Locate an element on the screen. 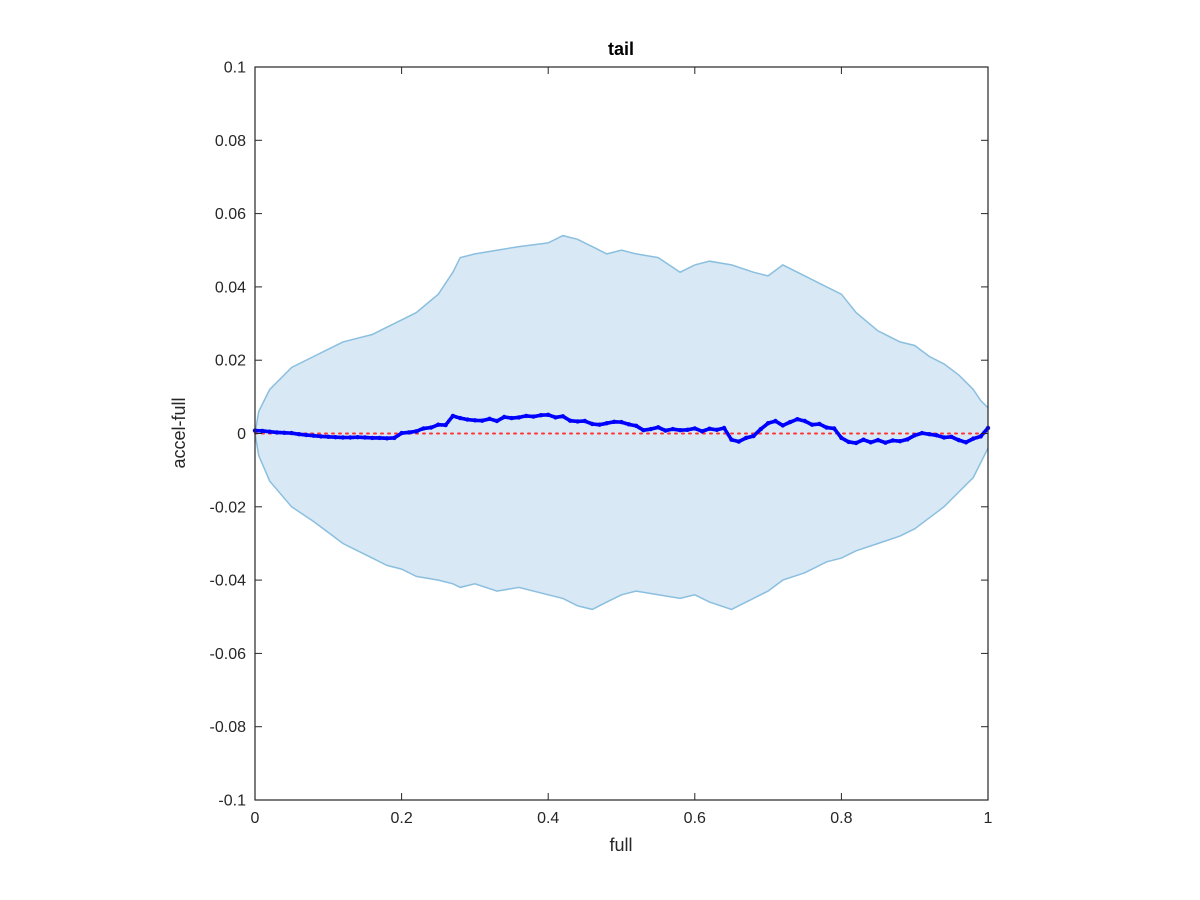 This screenshot has width=1200, height=900. y-tick-label: 0.06 is located at coordinates (230, 214).